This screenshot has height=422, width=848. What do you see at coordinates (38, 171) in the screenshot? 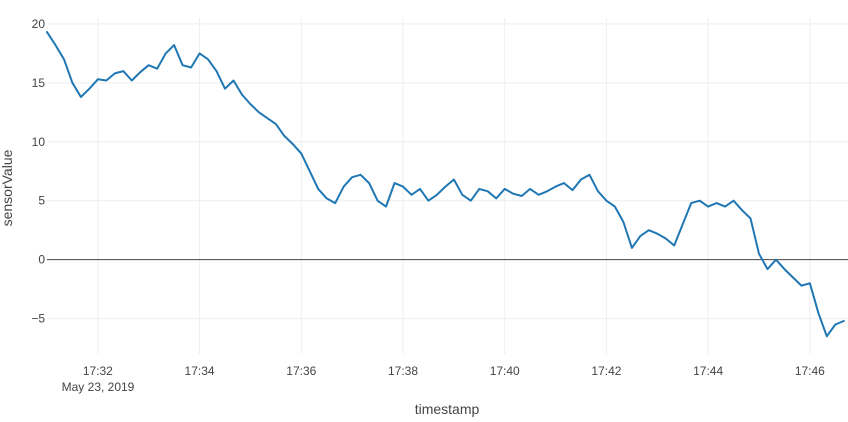
I see `y-tick-labels: −5 0 5 10 15 20` at bounding box center [38, 171].